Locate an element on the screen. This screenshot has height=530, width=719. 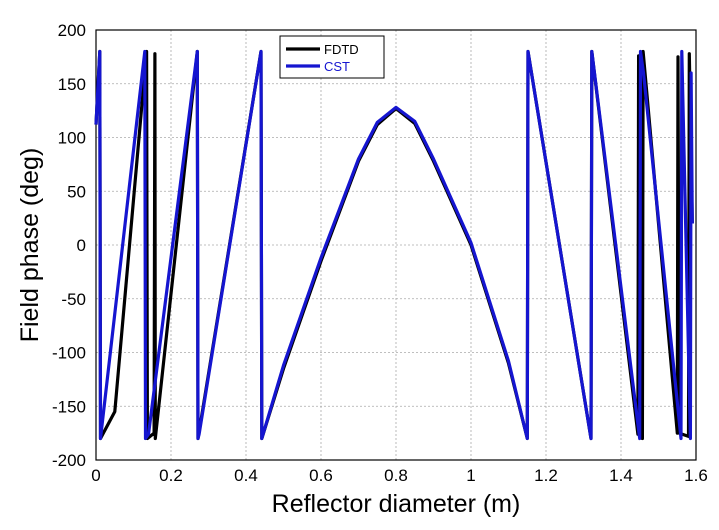
legend: FDTD CST is located at coordinates (332, 57).